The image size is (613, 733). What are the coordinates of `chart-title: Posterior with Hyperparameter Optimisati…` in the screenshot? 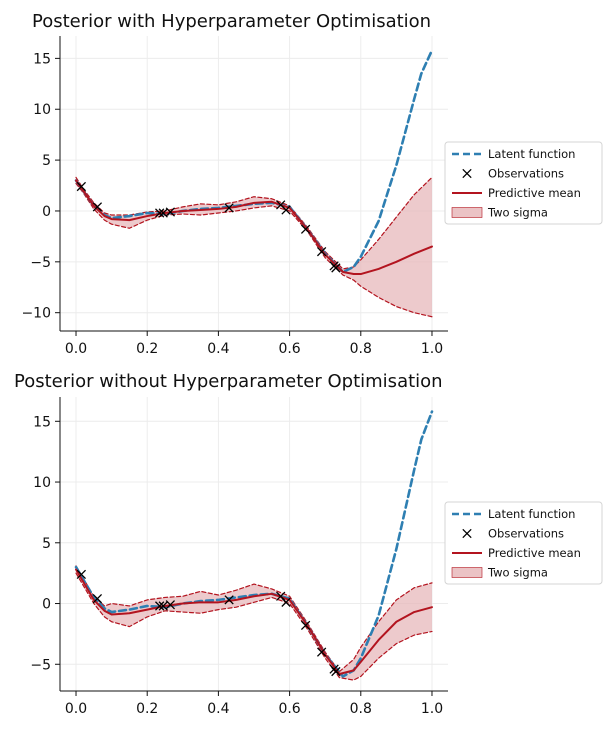 It's located at (231, 21).